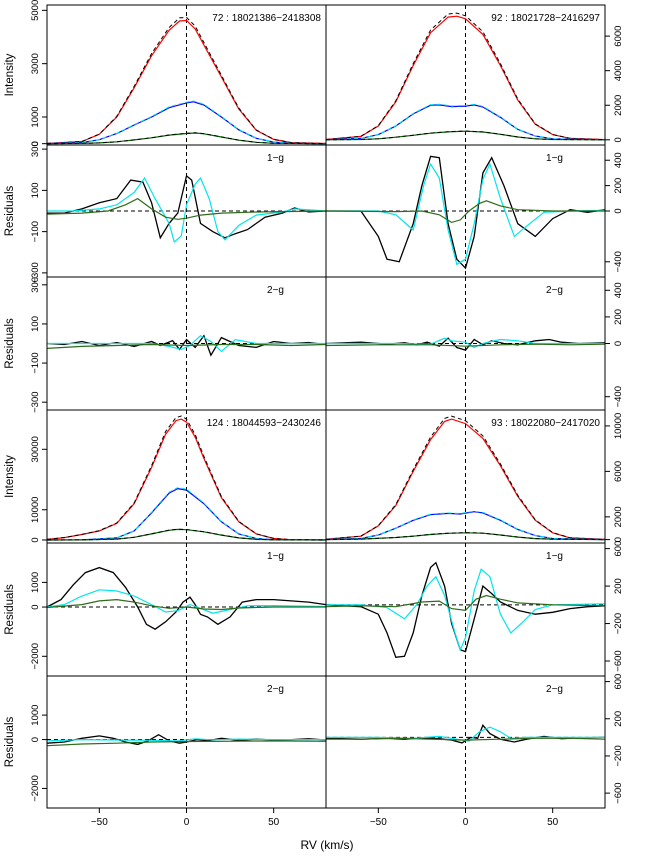 The image size is (654, 858). Describe the element at coordinates (35, 63) in the screenshot. I see `y-tick-label: 3000` at that location.